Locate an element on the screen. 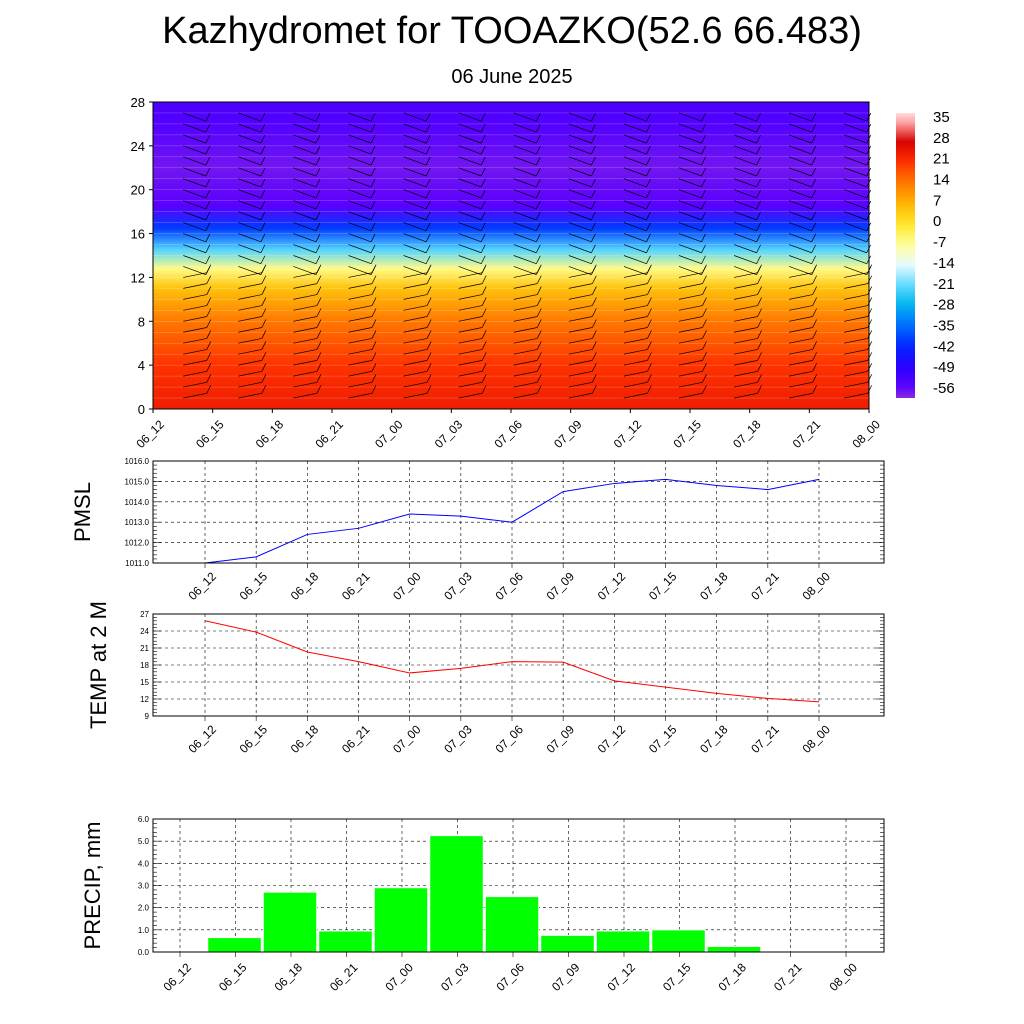 The width and height of the screenshot is (1024, 1024). colorbar-label: -7 is located at coordinates (939, 242).